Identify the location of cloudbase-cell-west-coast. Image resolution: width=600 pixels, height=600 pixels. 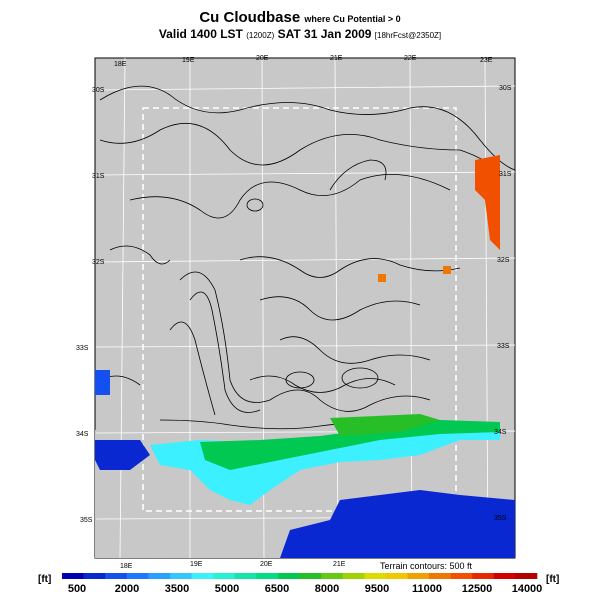
(102, 382).